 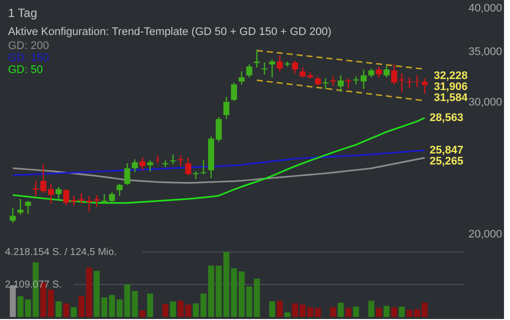 I want to click on y-tick-label: 20,000, so click(x=485, y=234).